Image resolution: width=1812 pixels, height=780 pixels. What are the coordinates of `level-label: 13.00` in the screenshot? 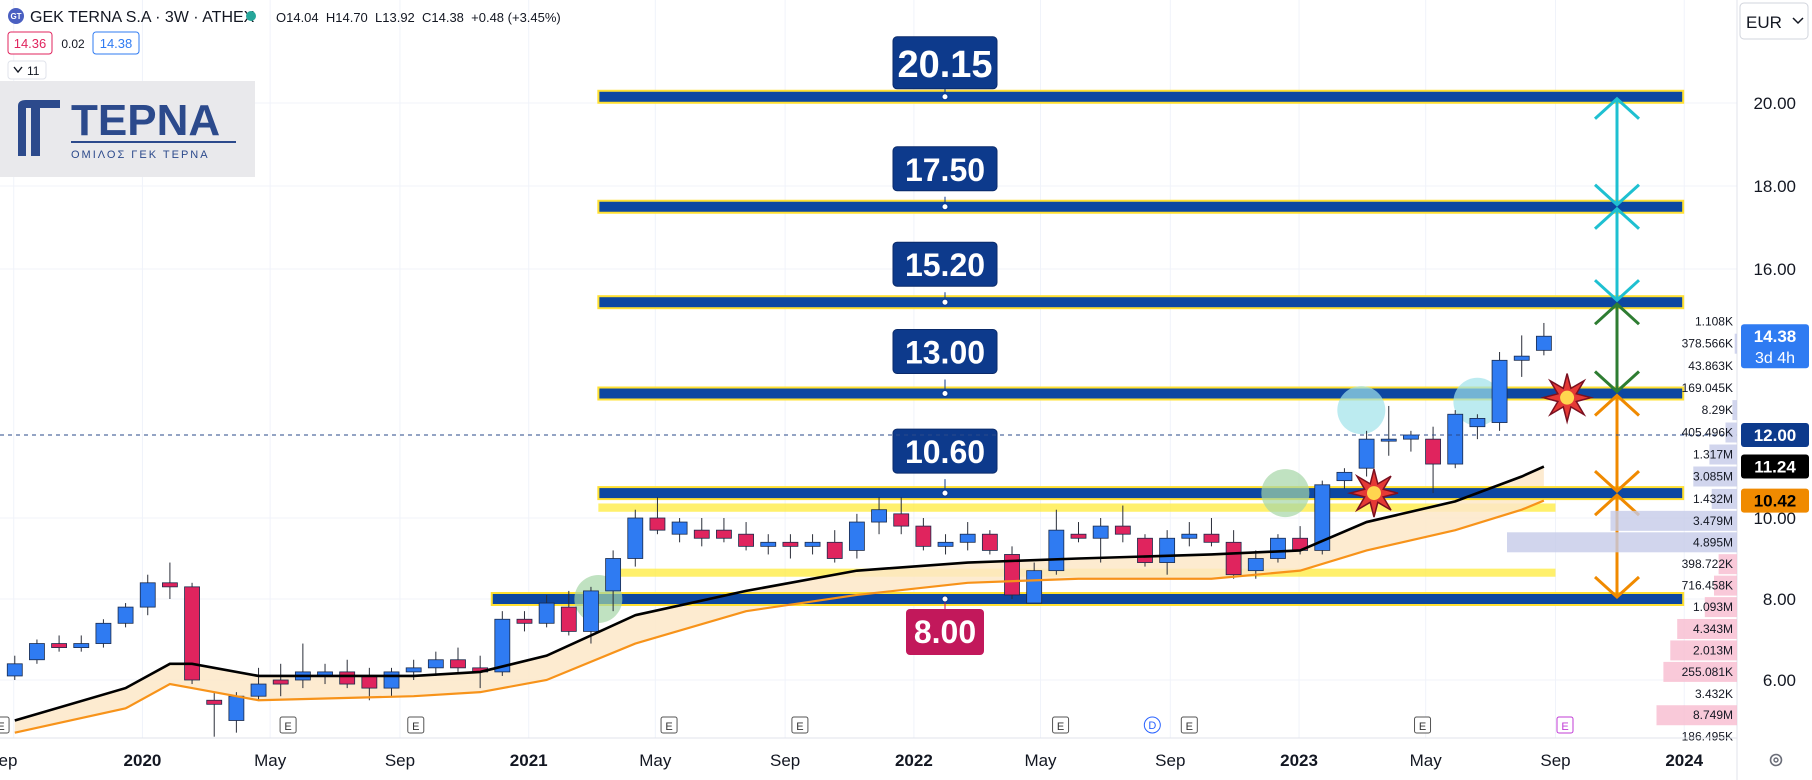 It's located at (945, 363).